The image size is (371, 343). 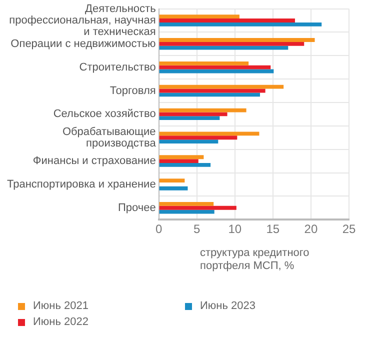 I want to click on y-tick-label: Прочее, so click(x=137, y=208).